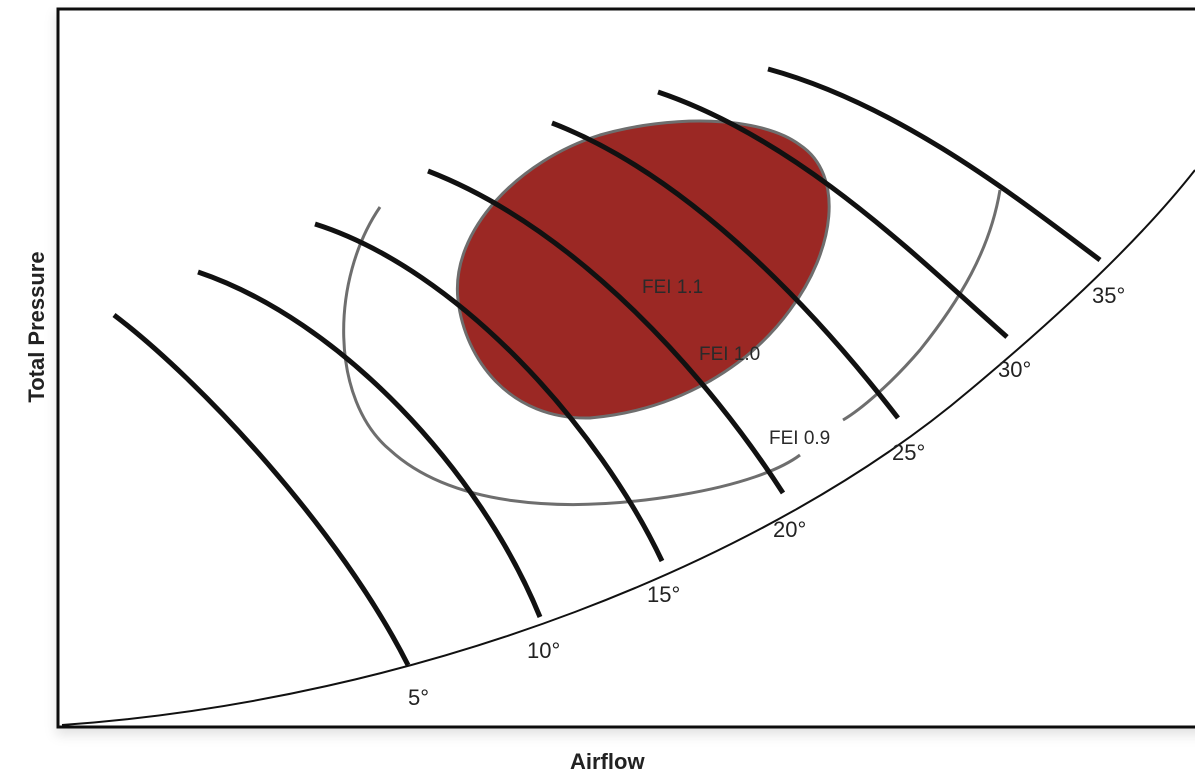 The height and width of the screenshot is (782, 1195). What do you see at coordinates (36, 327) in the screenshot?
I see `y-axis-title: Total Pressure` at bounding box center [36, 327].